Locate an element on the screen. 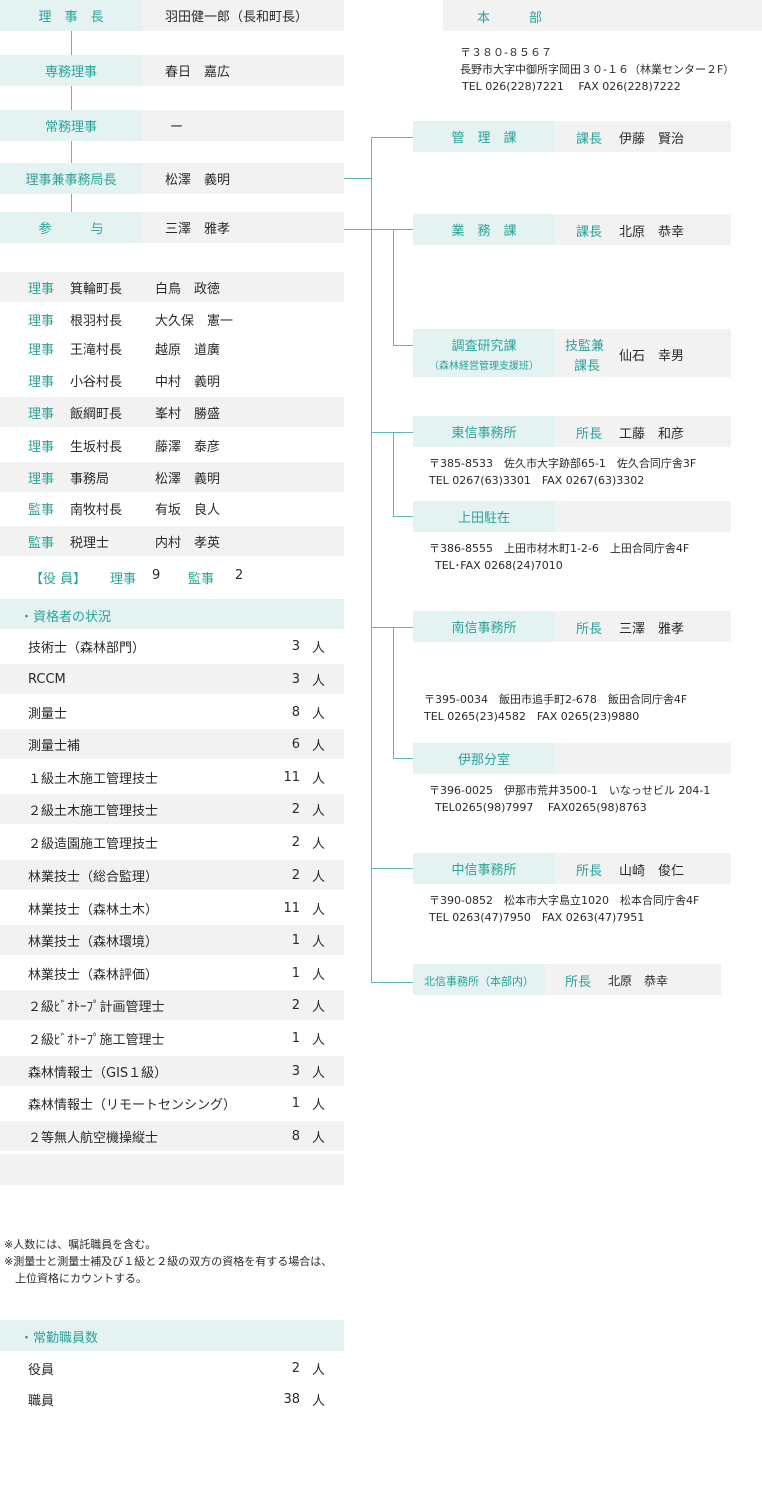  qualification-row: １級土木施工管理技士 11 人 is located at coordinates (172, 777).